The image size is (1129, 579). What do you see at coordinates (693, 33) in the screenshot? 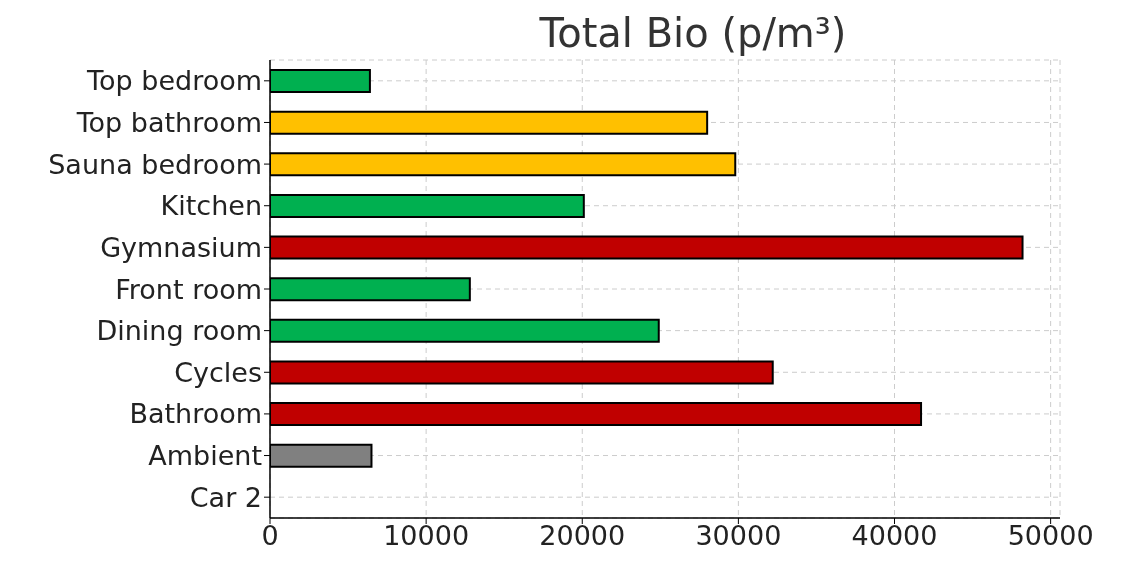
I see `chart-title: Total Bio (p/m³)` at bounding box center [693, 33].